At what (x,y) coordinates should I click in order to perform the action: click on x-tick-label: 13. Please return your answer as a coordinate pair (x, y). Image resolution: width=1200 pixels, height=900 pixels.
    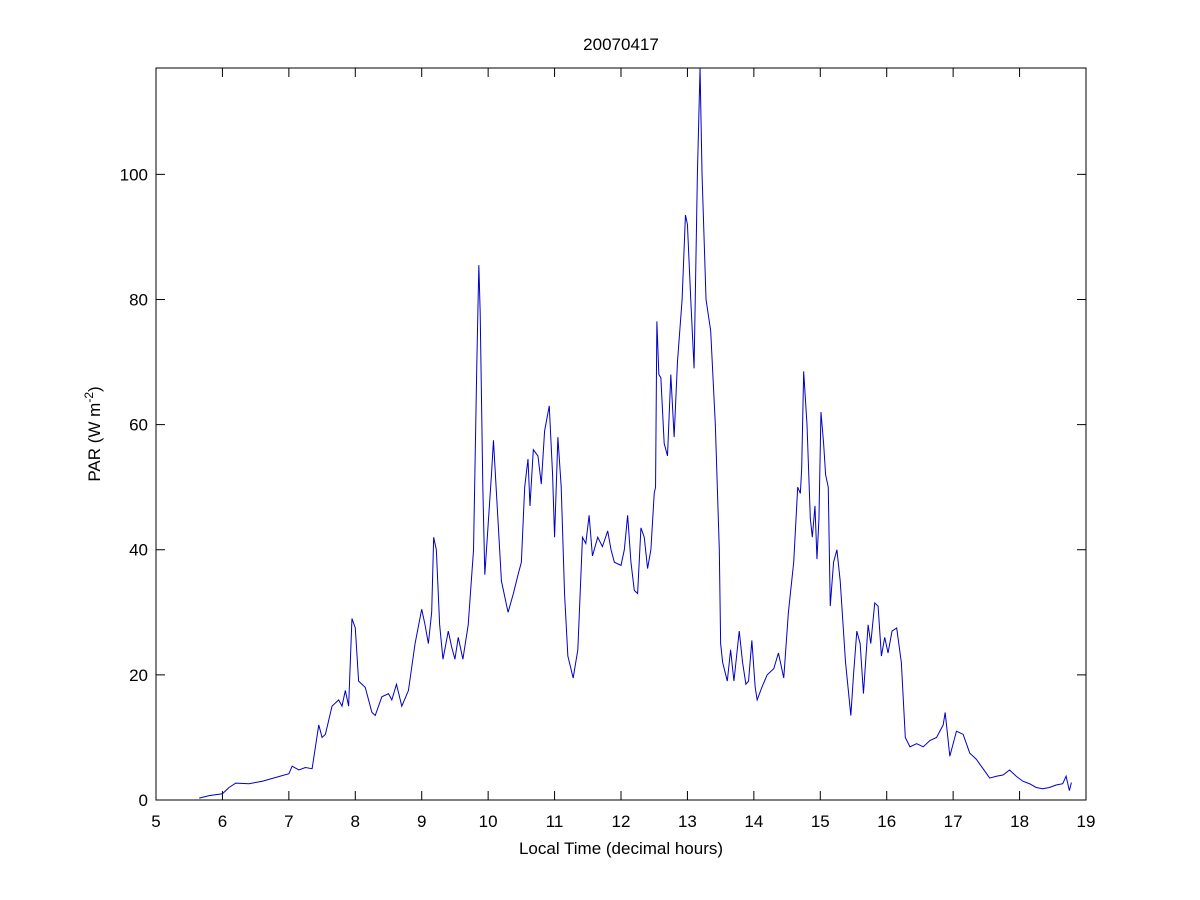
    Looking at the image, I should click on (687, 821).